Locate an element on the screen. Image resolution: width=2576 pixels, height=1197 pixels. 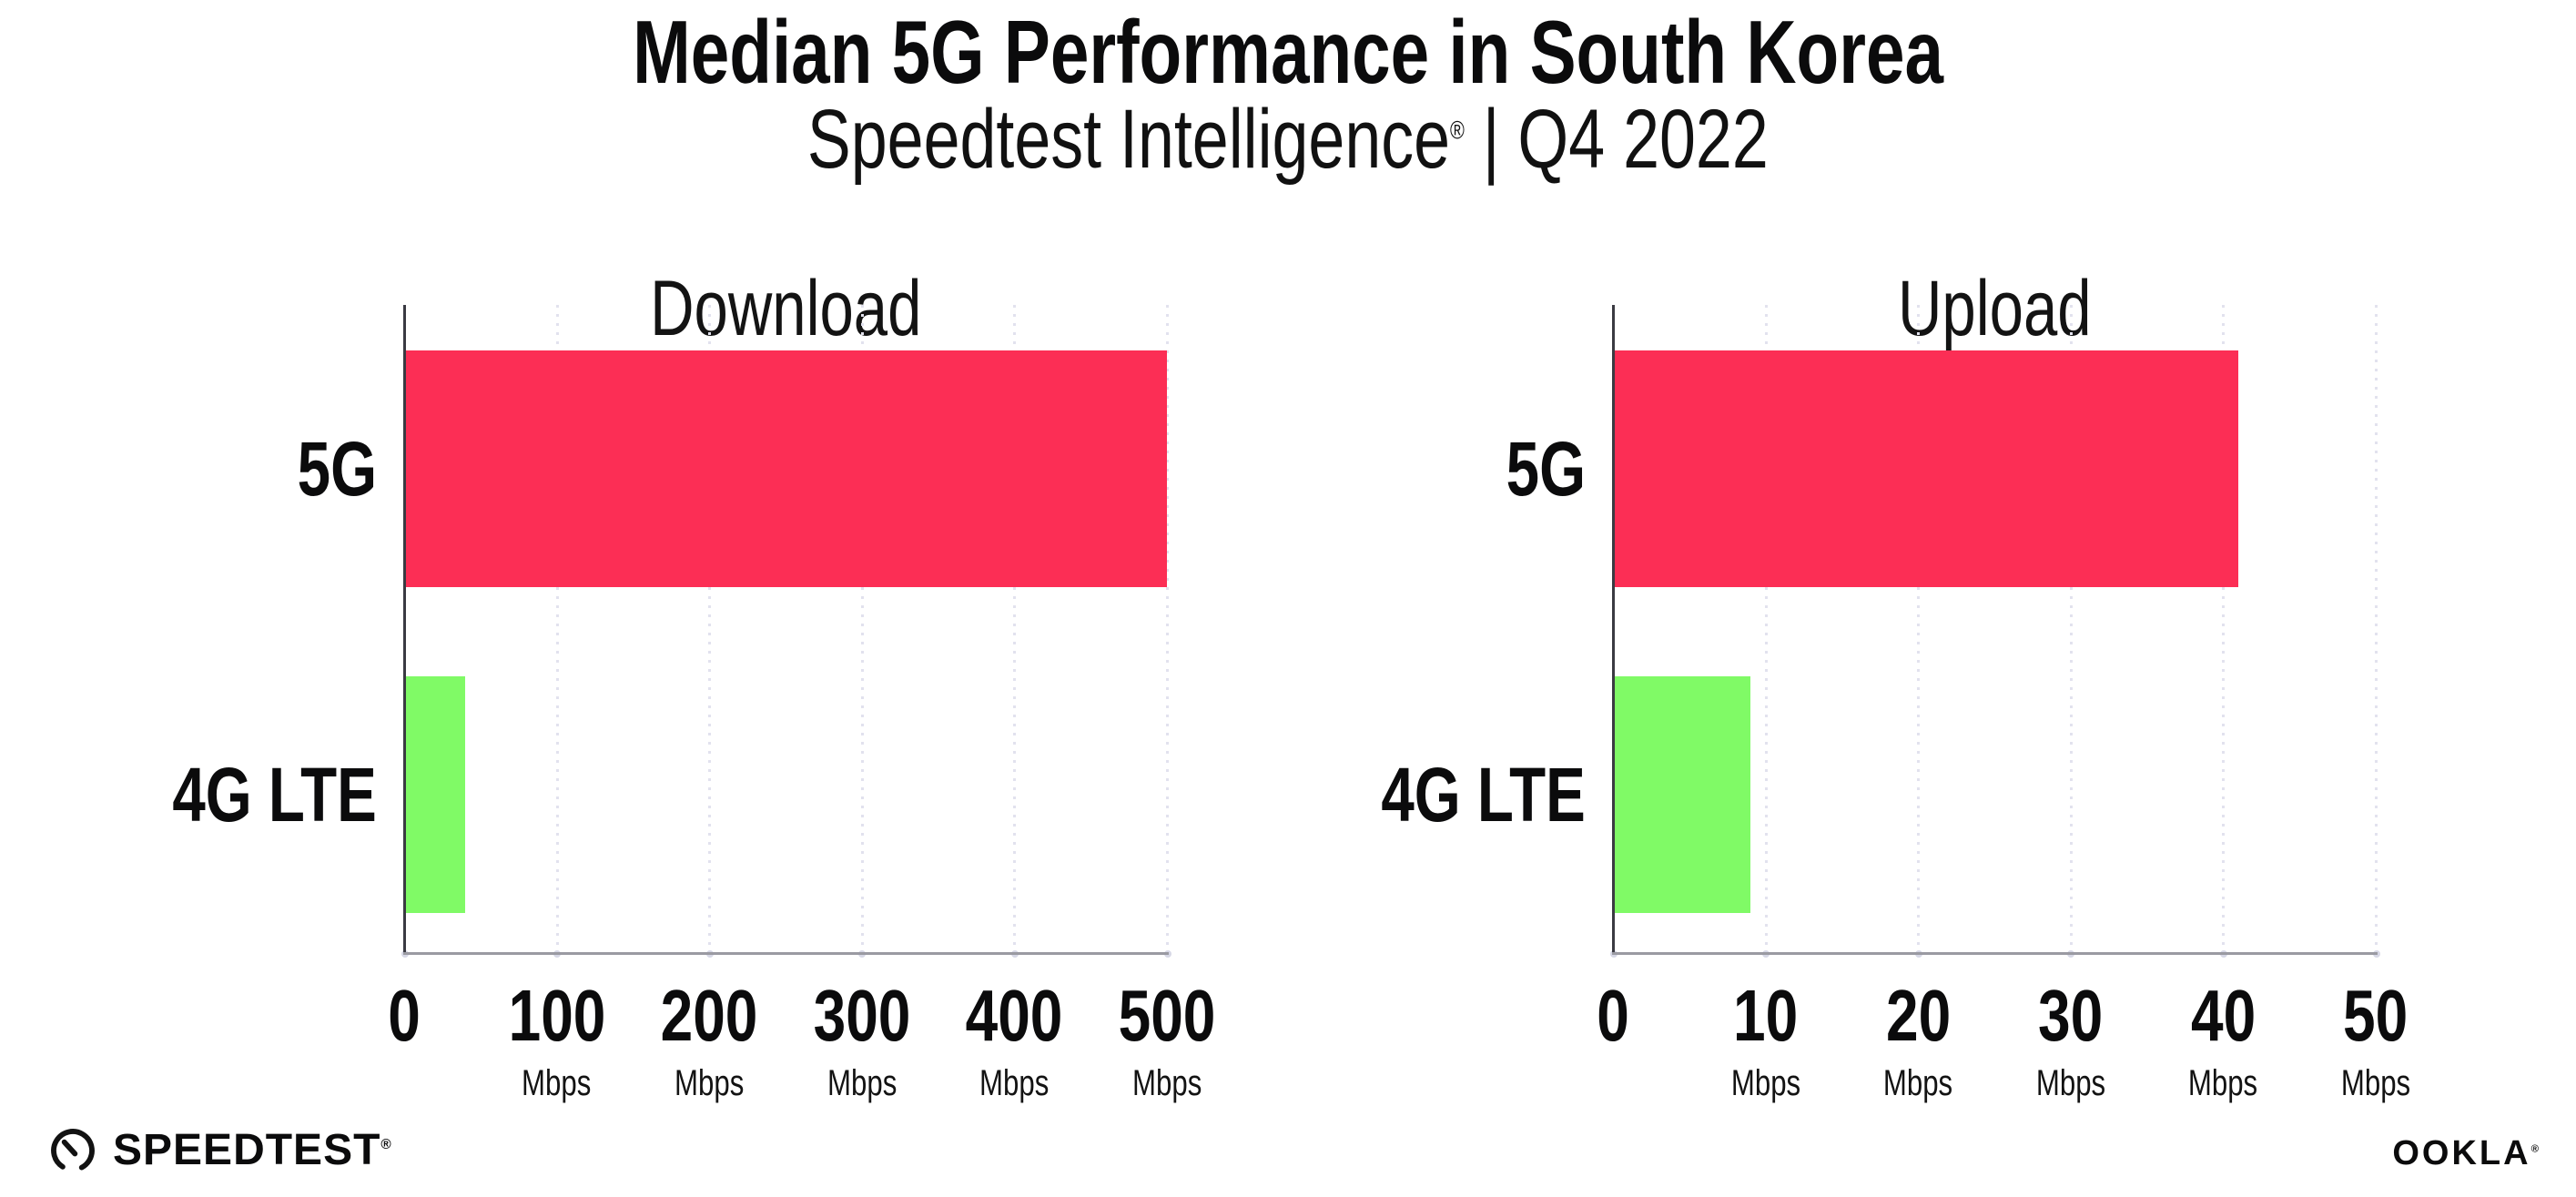
upload-x-axis is located at coordinates (1995, 953).